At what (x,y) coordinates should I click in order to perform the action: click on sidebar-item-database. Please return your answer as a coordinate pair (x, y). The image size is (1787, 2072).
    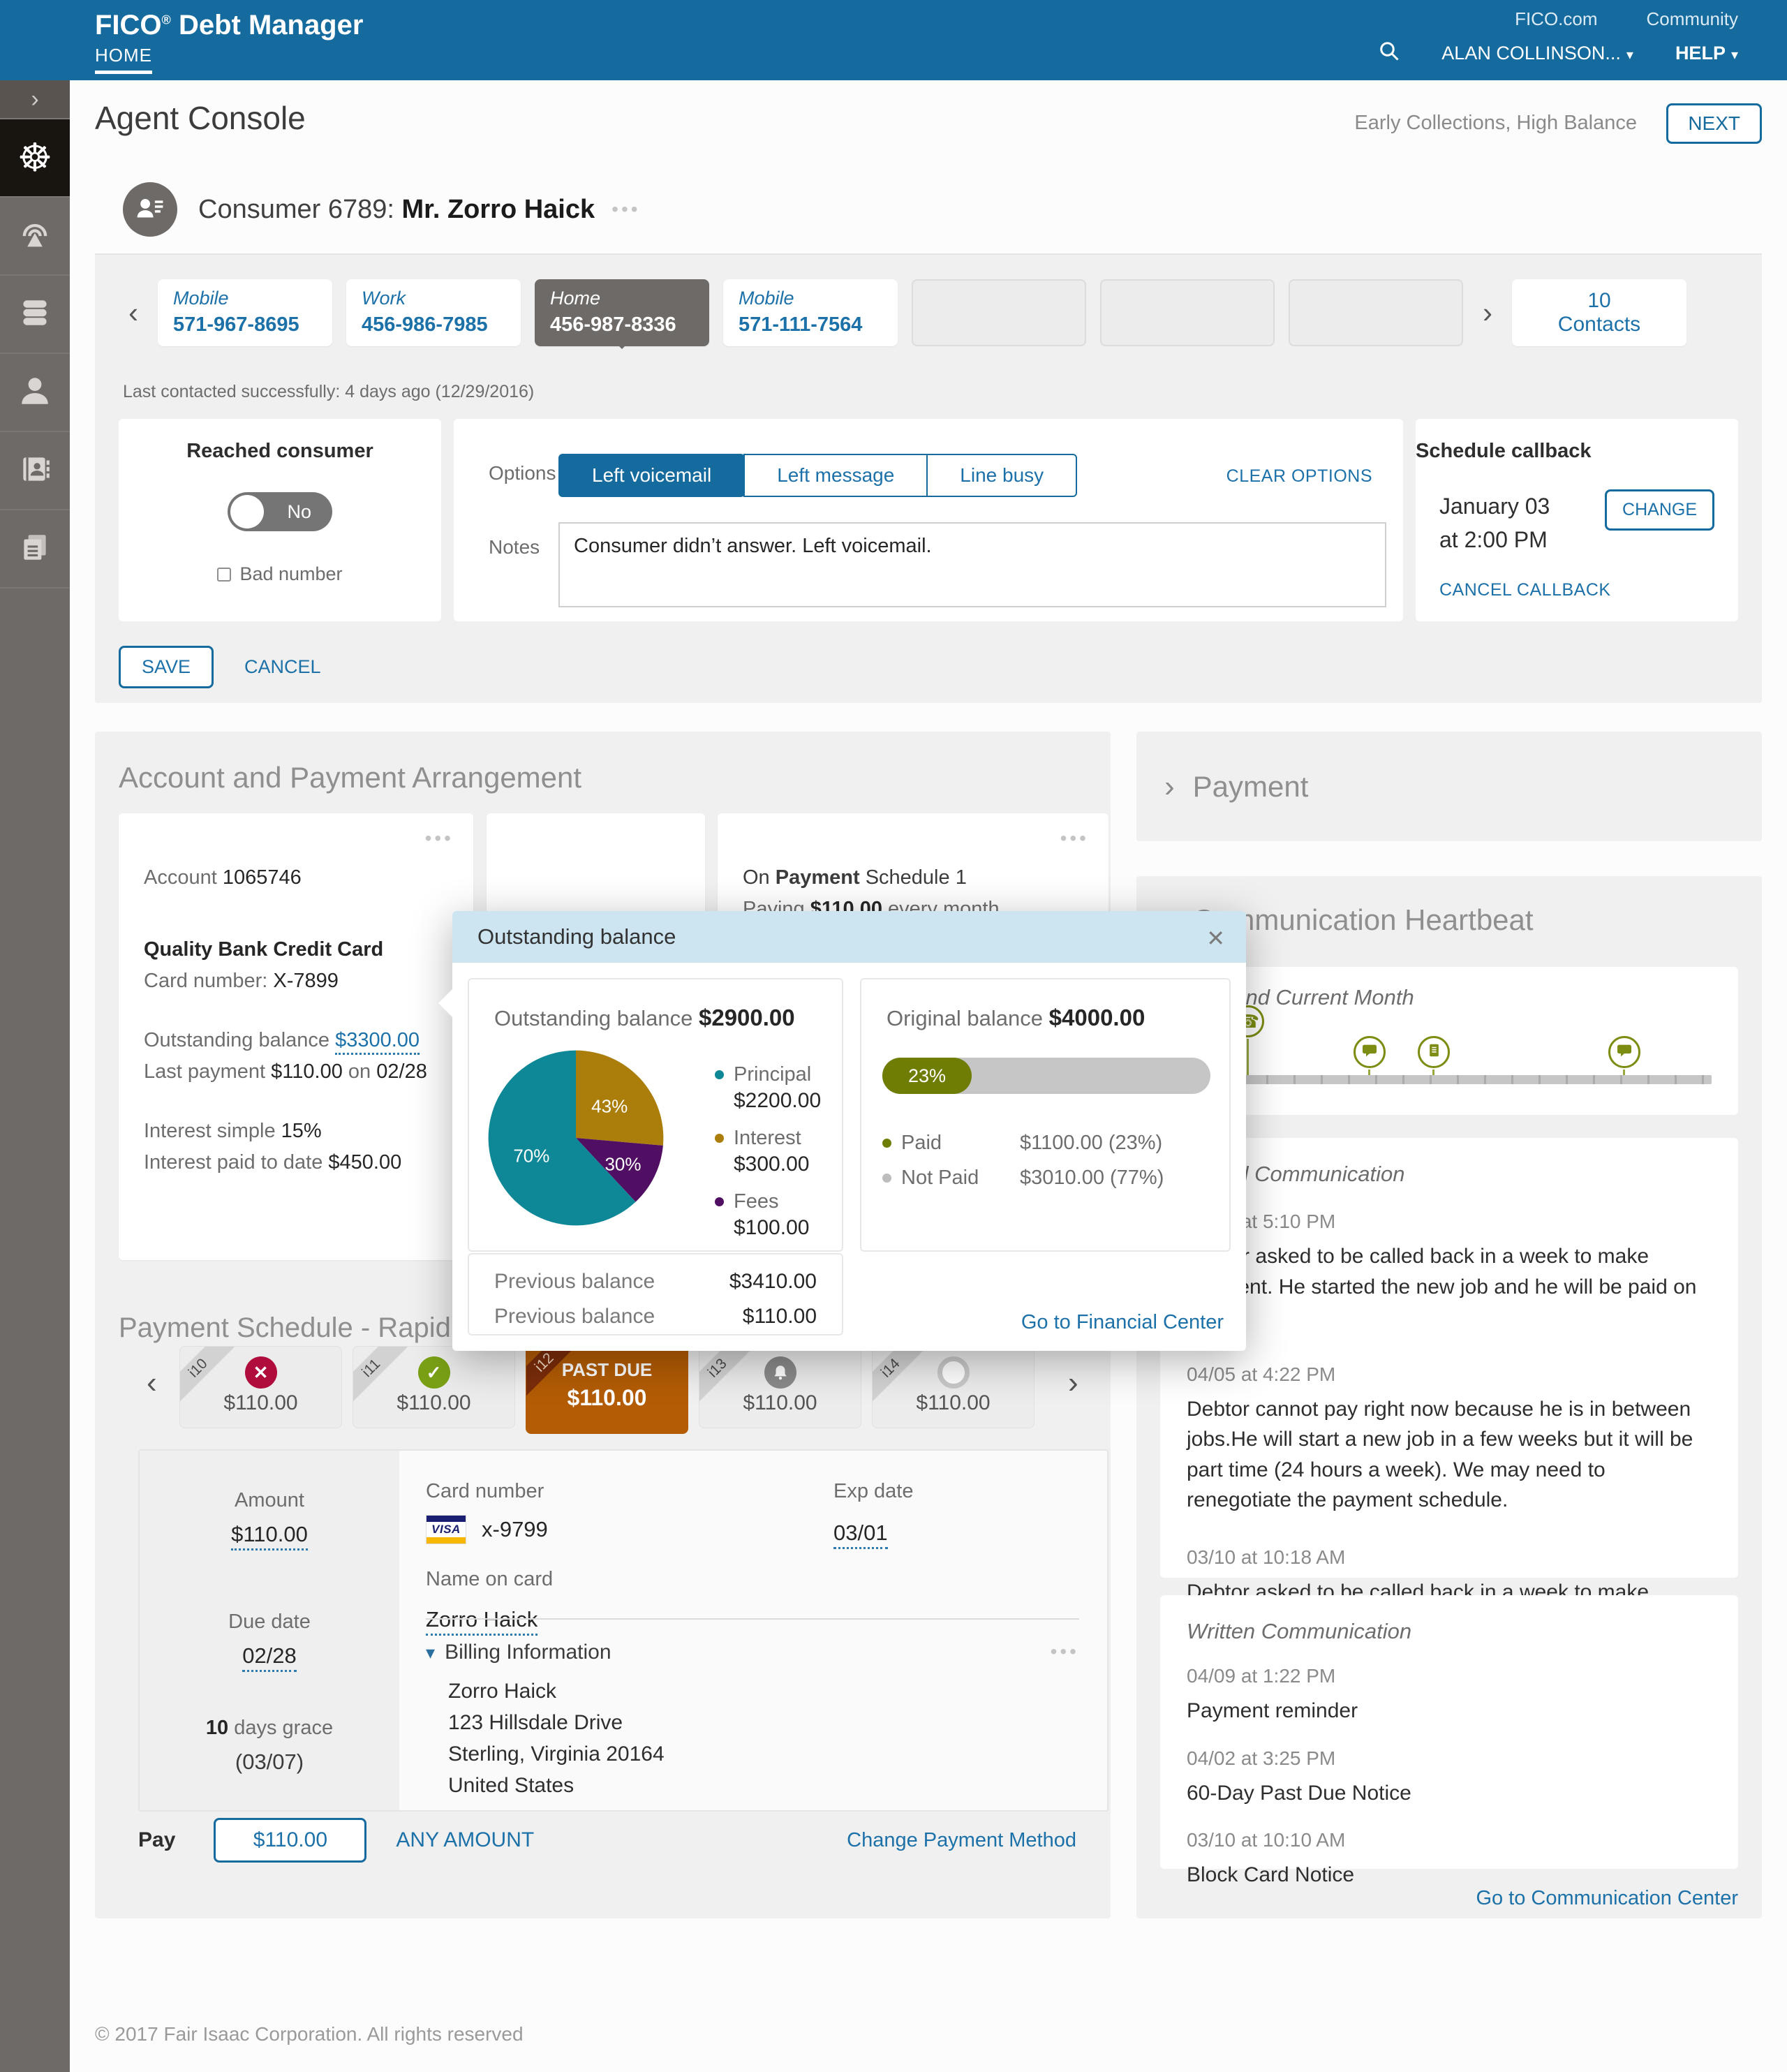
    Looking at the image, I should click on (35, 315).